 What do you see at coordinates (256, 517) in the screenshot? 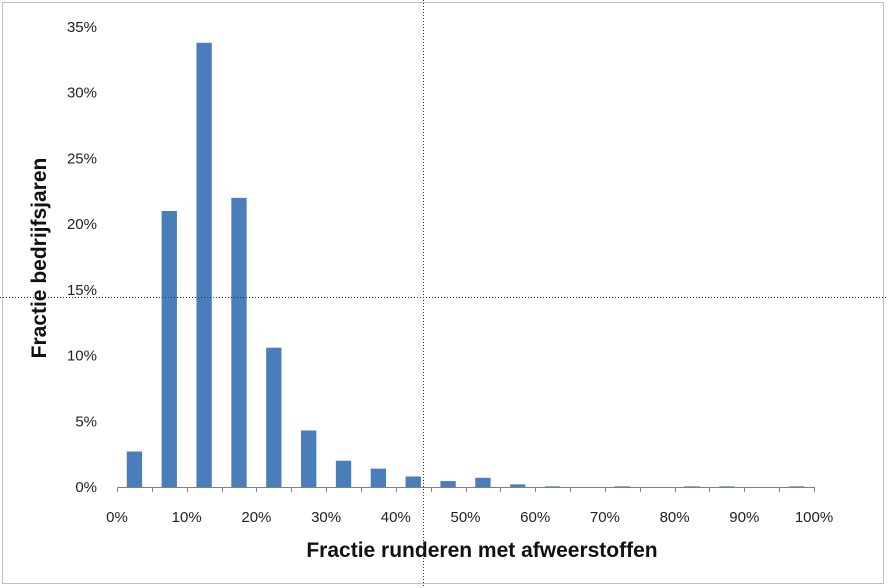
I see `x-tick-label: 20%` at bounding box center [256, 517].